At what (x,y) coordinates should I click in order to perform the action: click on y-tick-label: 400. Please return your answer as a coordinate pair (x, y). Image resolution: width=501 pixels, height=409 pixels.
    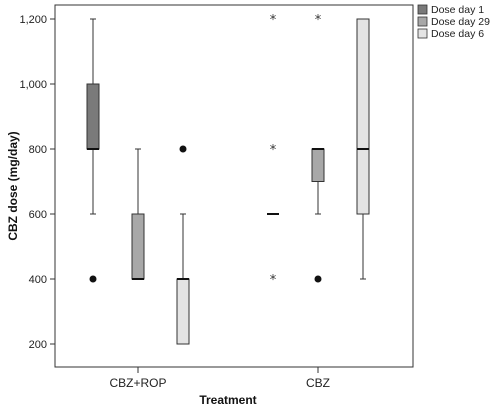
    Looking at the image, I should click on (38, 280).